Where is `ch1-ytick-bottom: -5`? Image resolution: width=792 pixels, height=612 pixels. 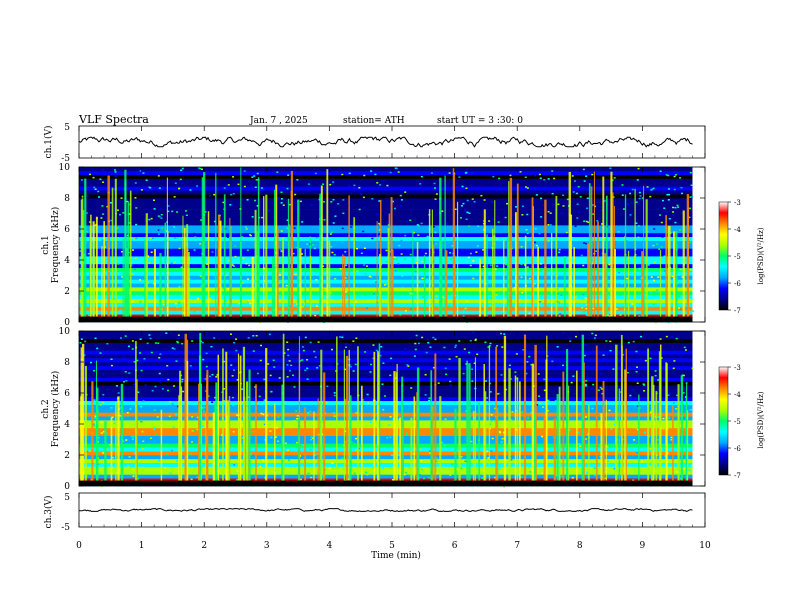 ch1-ytick-bottom: -5 is located at coordinates (65, 159).